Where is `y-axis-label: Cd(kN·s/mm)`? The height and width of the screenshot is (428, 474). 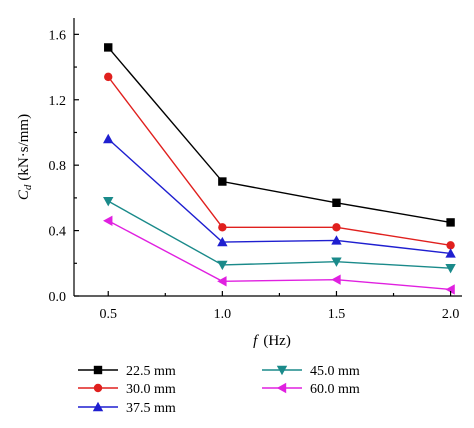 y-axis-label: Cd(kN·s/mm) is located at coordinates (25, 157).